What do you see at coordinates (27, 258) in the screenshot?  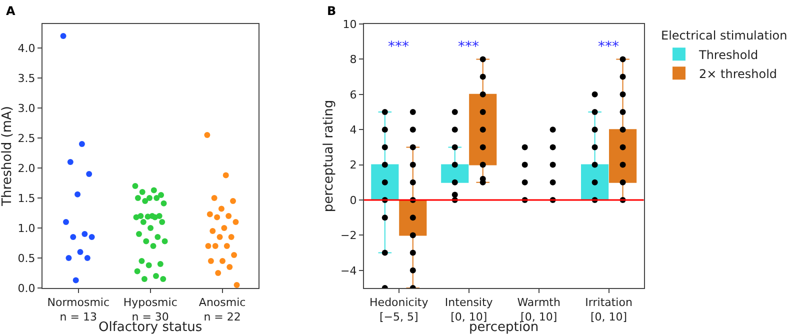 I see `y-tick-label: 0.5` at bounding box center [27, 258].